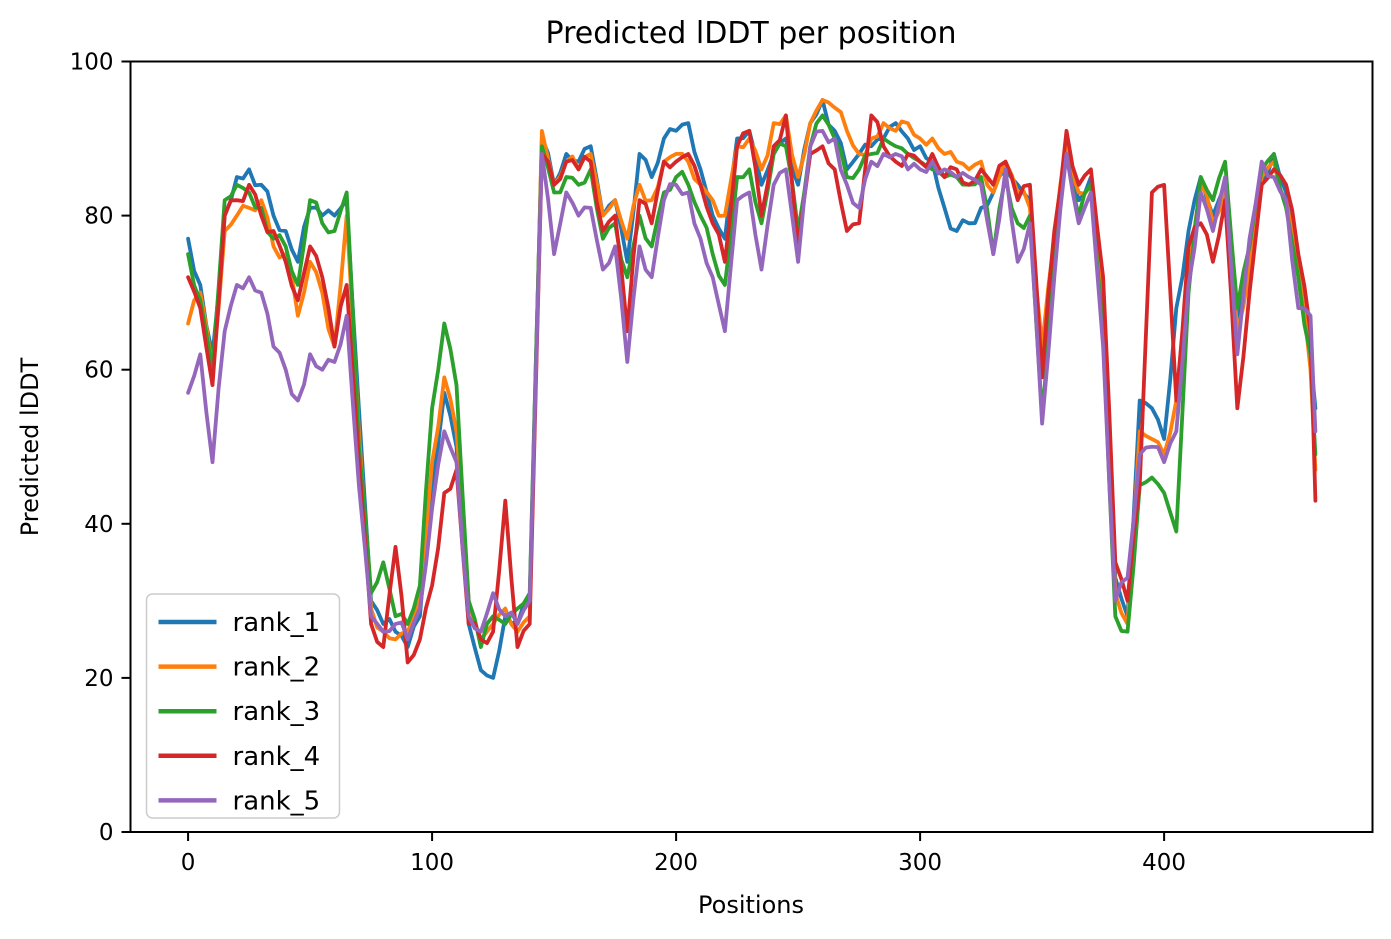 Image resolution: width=1391 pixels, height=939 pixels. Describe the element at coordinates (106, 833) in the screenshot. I see `y-tick-label: 0` at that location.